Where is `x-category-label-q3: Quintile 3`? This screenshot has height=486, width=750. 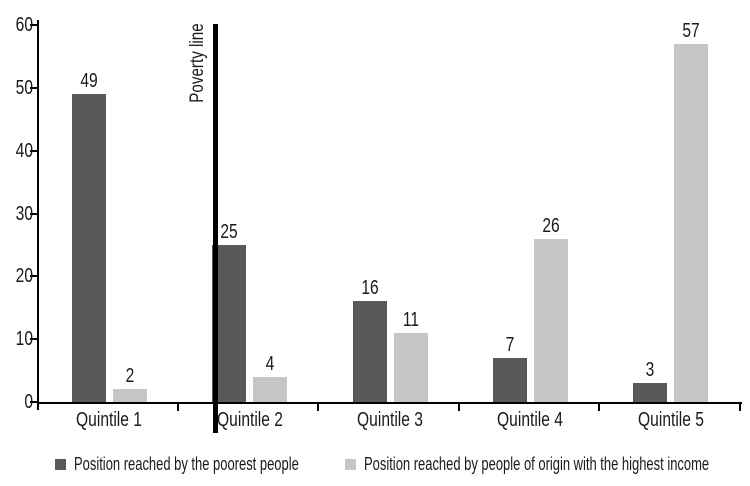
x-category-label-q3: Quintile 3 is located at coordinates (390, 420).